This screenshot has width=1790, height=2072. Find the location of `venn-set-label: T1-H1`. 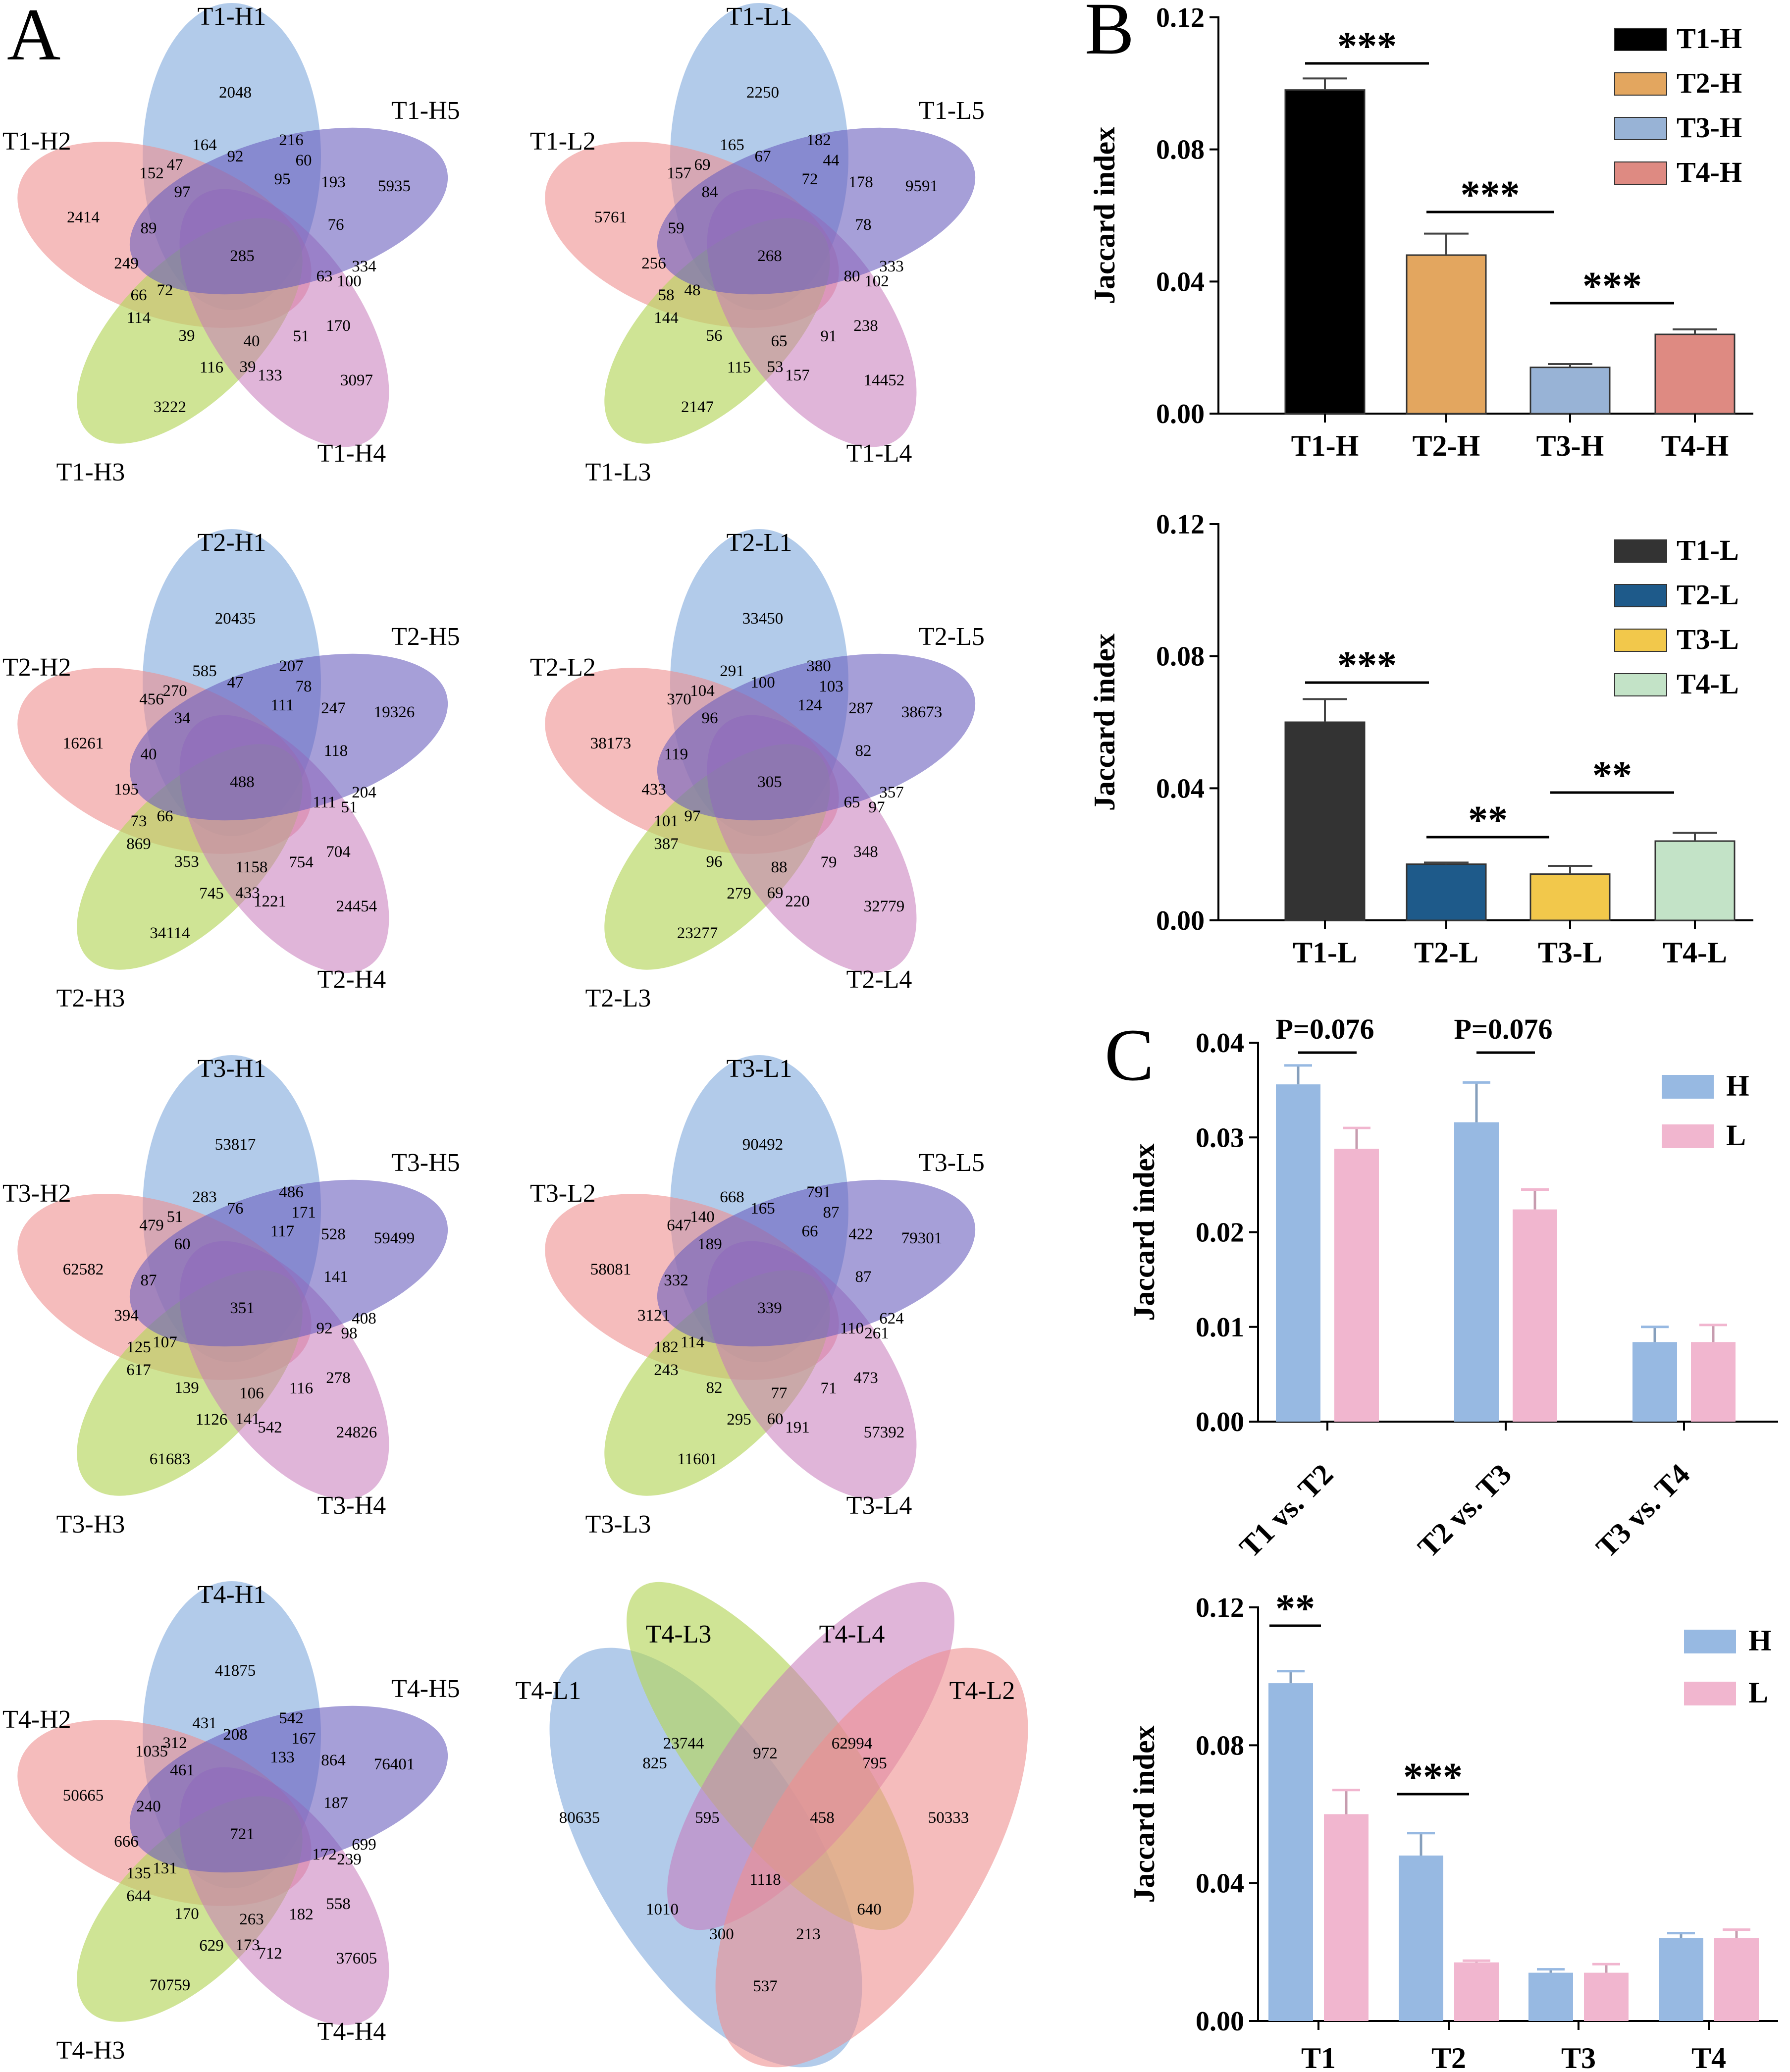

venn-set-label: T1-H1 is located at coordinates (232, 16).